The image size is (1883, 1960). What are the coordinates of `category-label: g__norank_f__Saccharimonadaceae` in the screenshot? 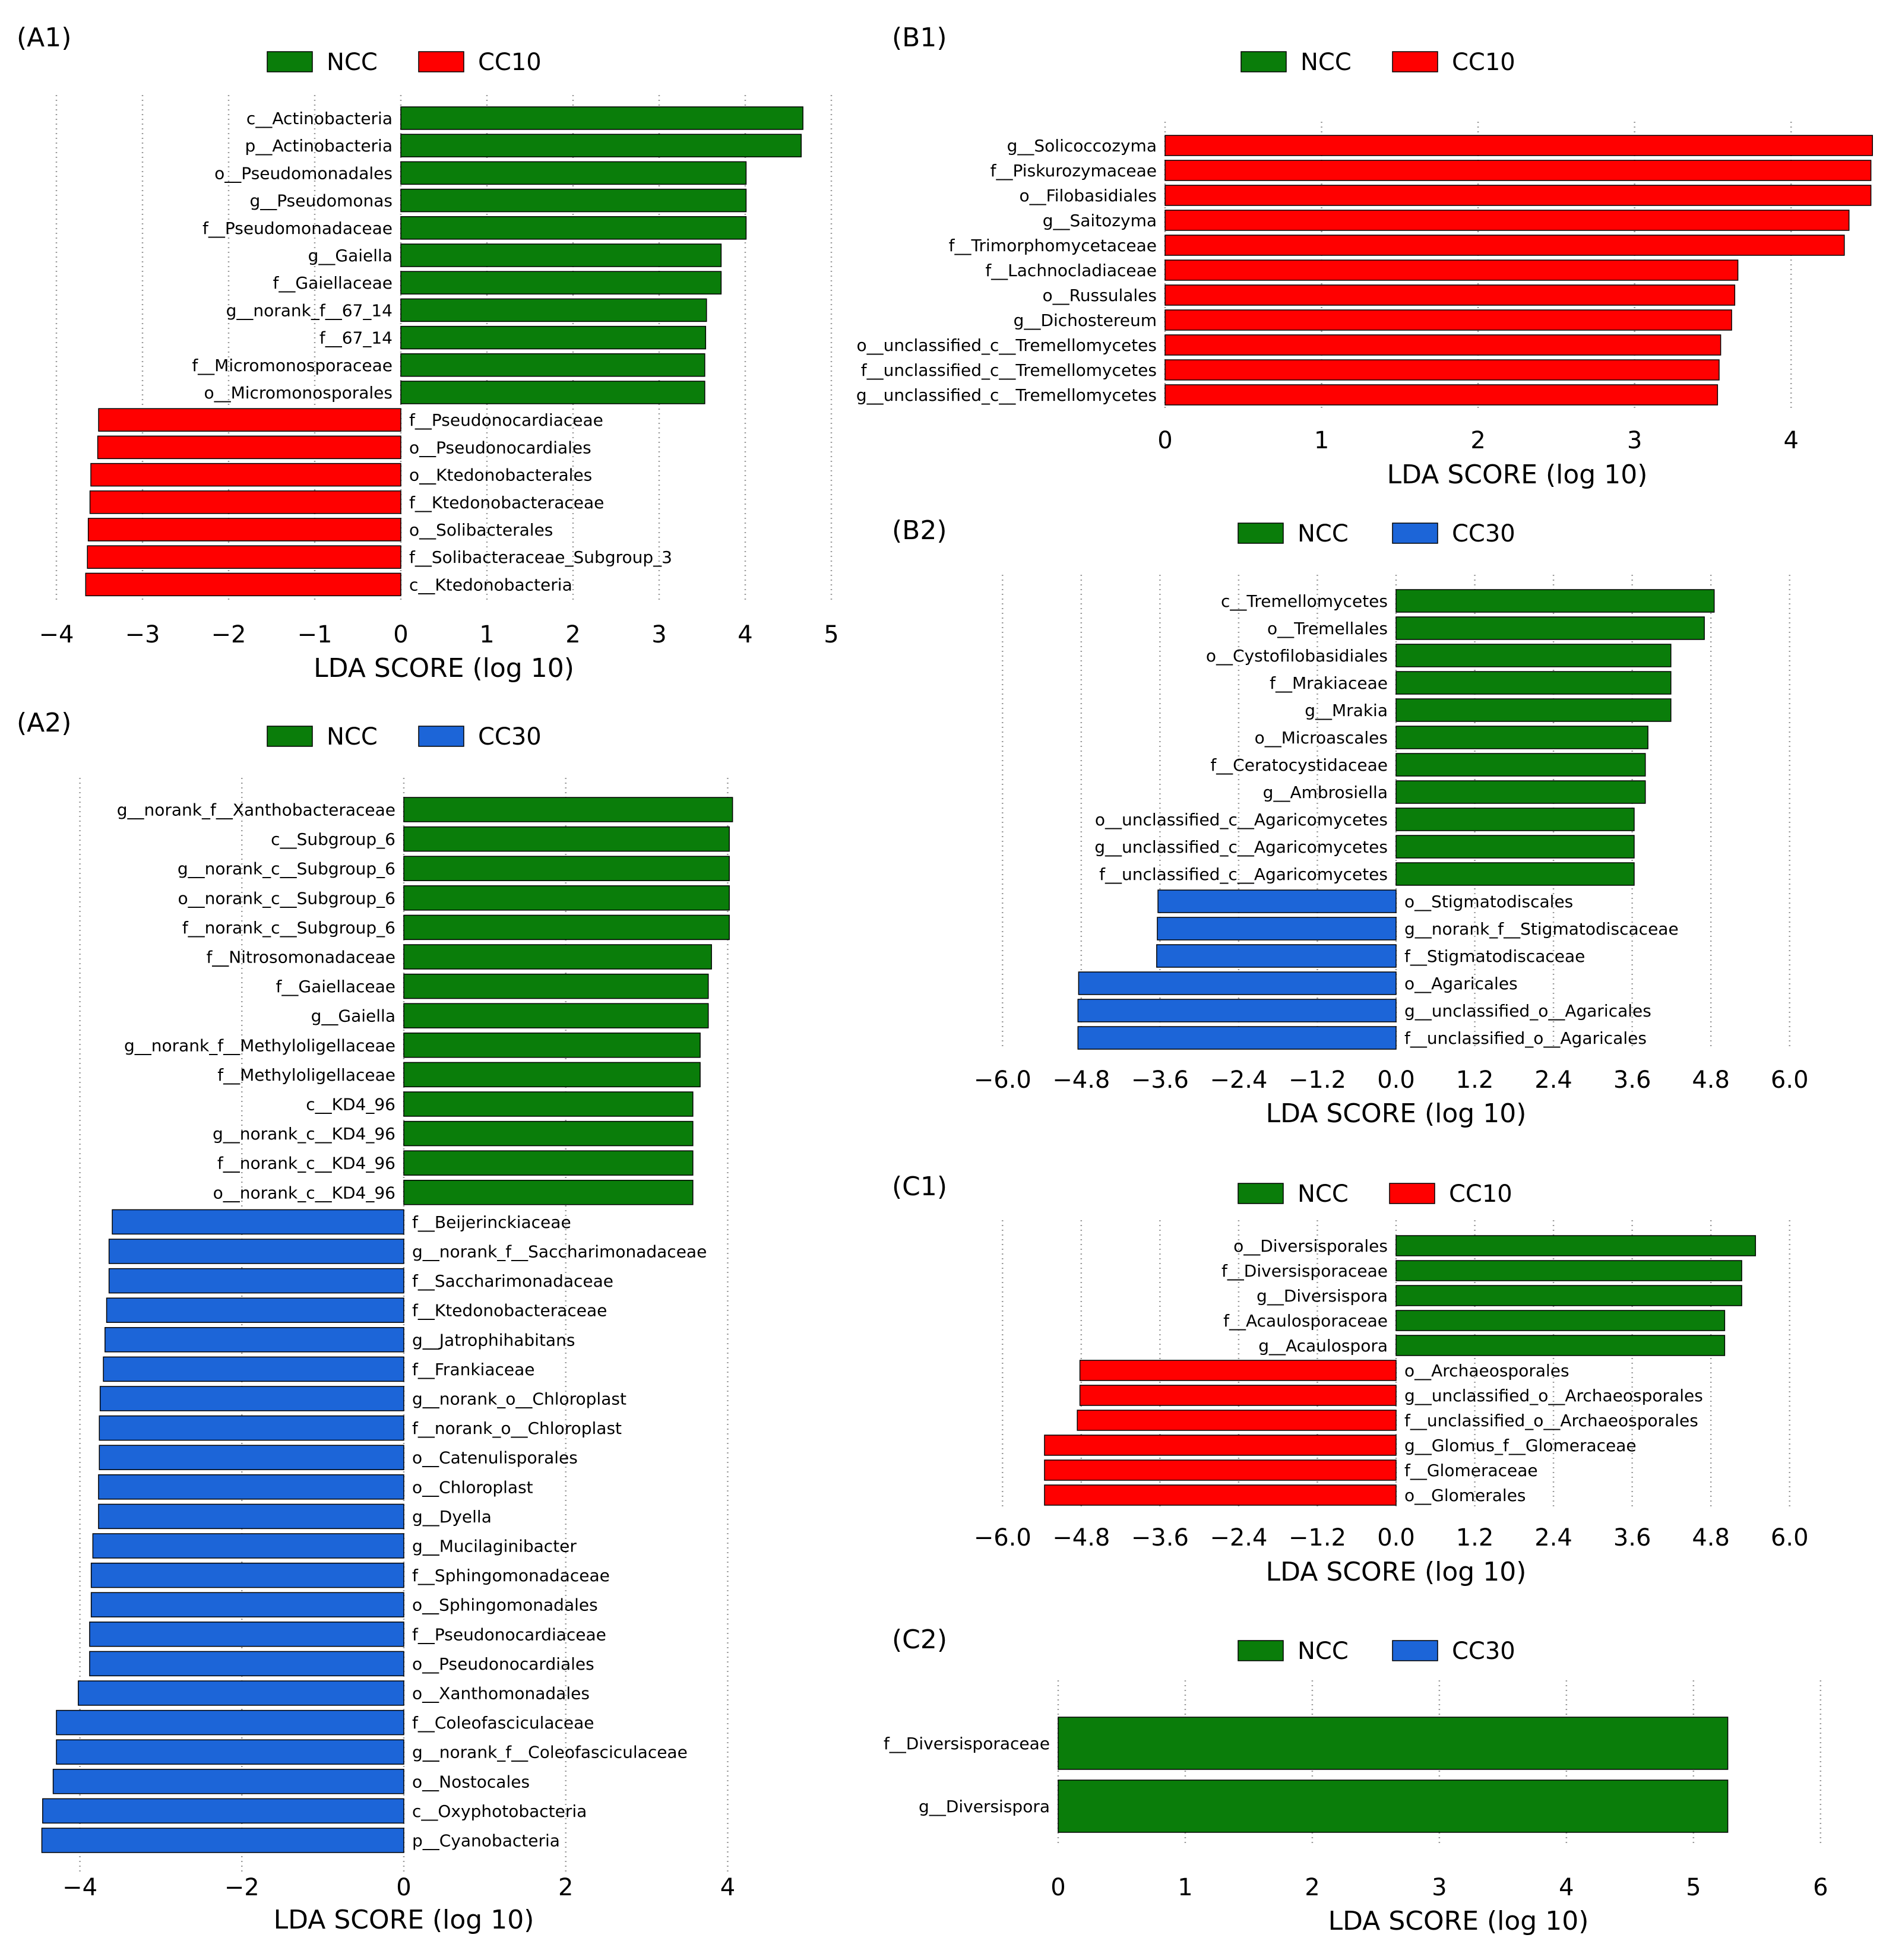 It's located at (559, 1252).